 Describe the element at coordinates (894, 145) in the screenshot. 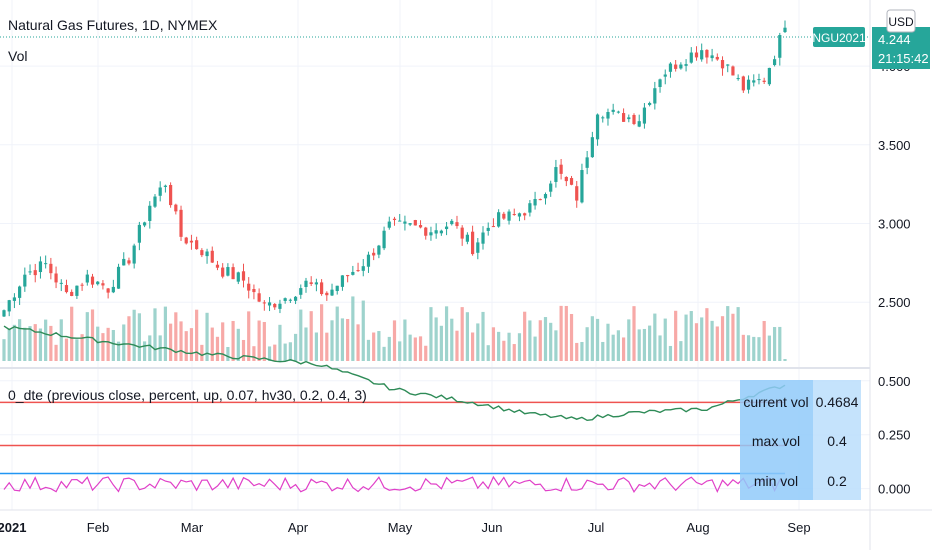

I see `price-tick-label: 3.500` at that location.